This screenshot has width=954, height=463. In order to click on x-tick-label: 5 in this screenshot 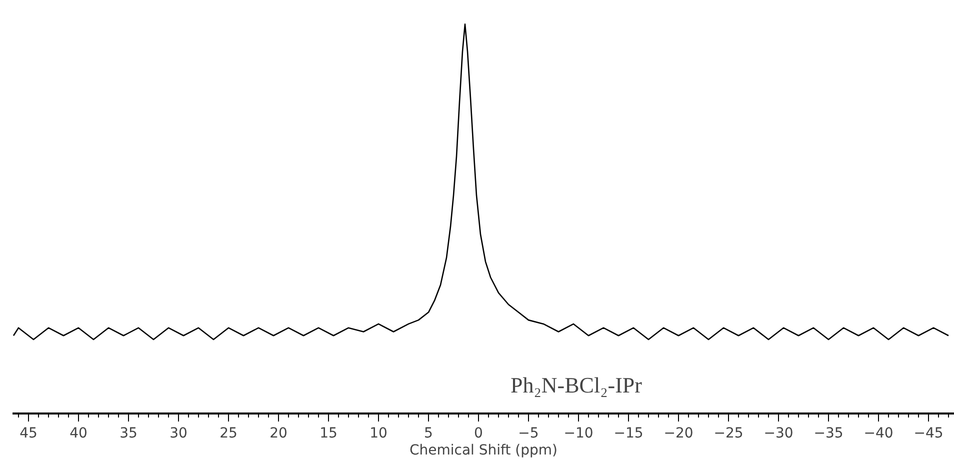, I will do `click(428, 434)`.